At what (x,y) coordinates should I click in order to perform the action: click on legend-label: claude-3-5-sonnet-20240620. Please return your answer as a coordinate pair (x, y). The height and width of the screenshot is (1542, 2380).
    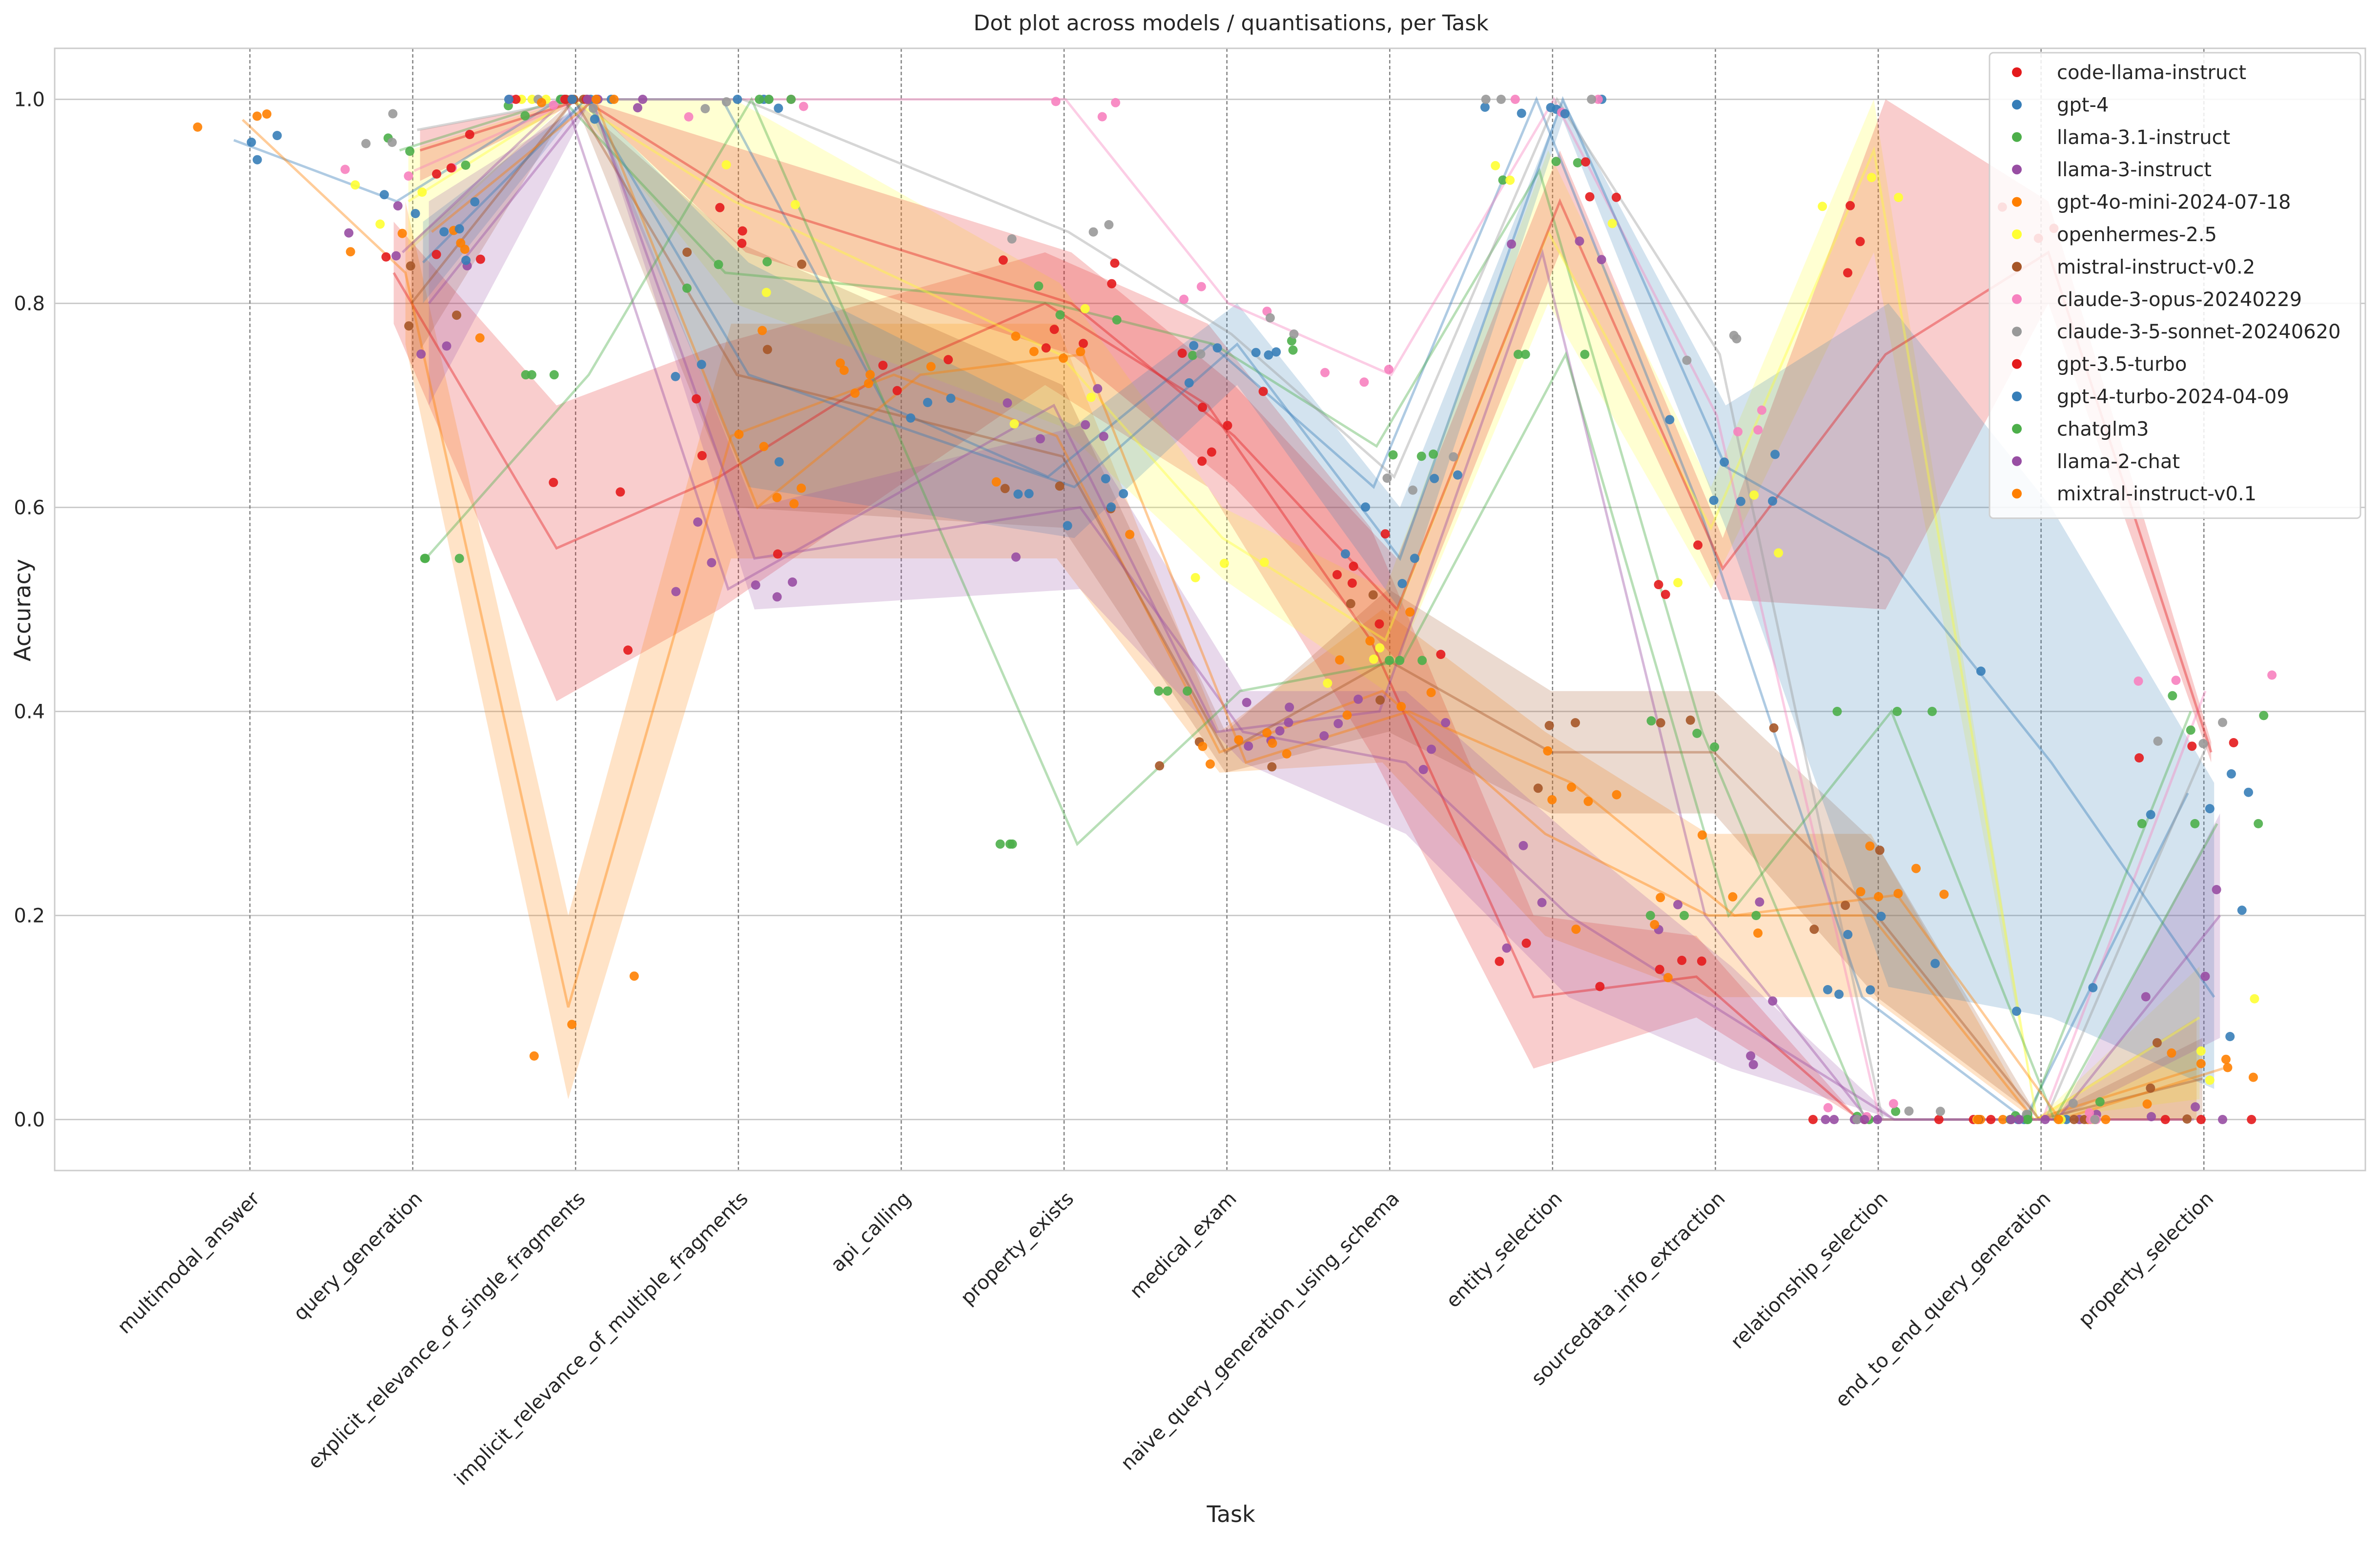
    Looking at the image, I should click on (2199, 332).